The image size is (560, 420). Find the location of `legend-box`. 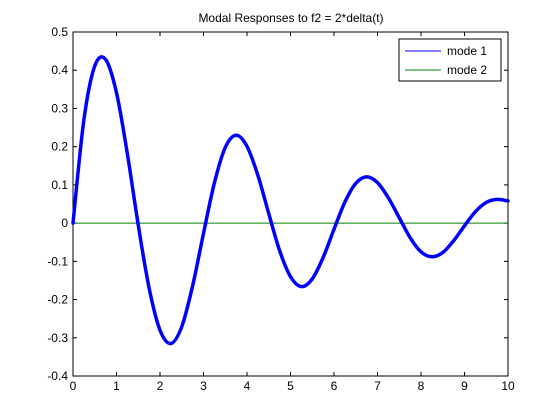

legend-box is located at coordinates (450, 60).